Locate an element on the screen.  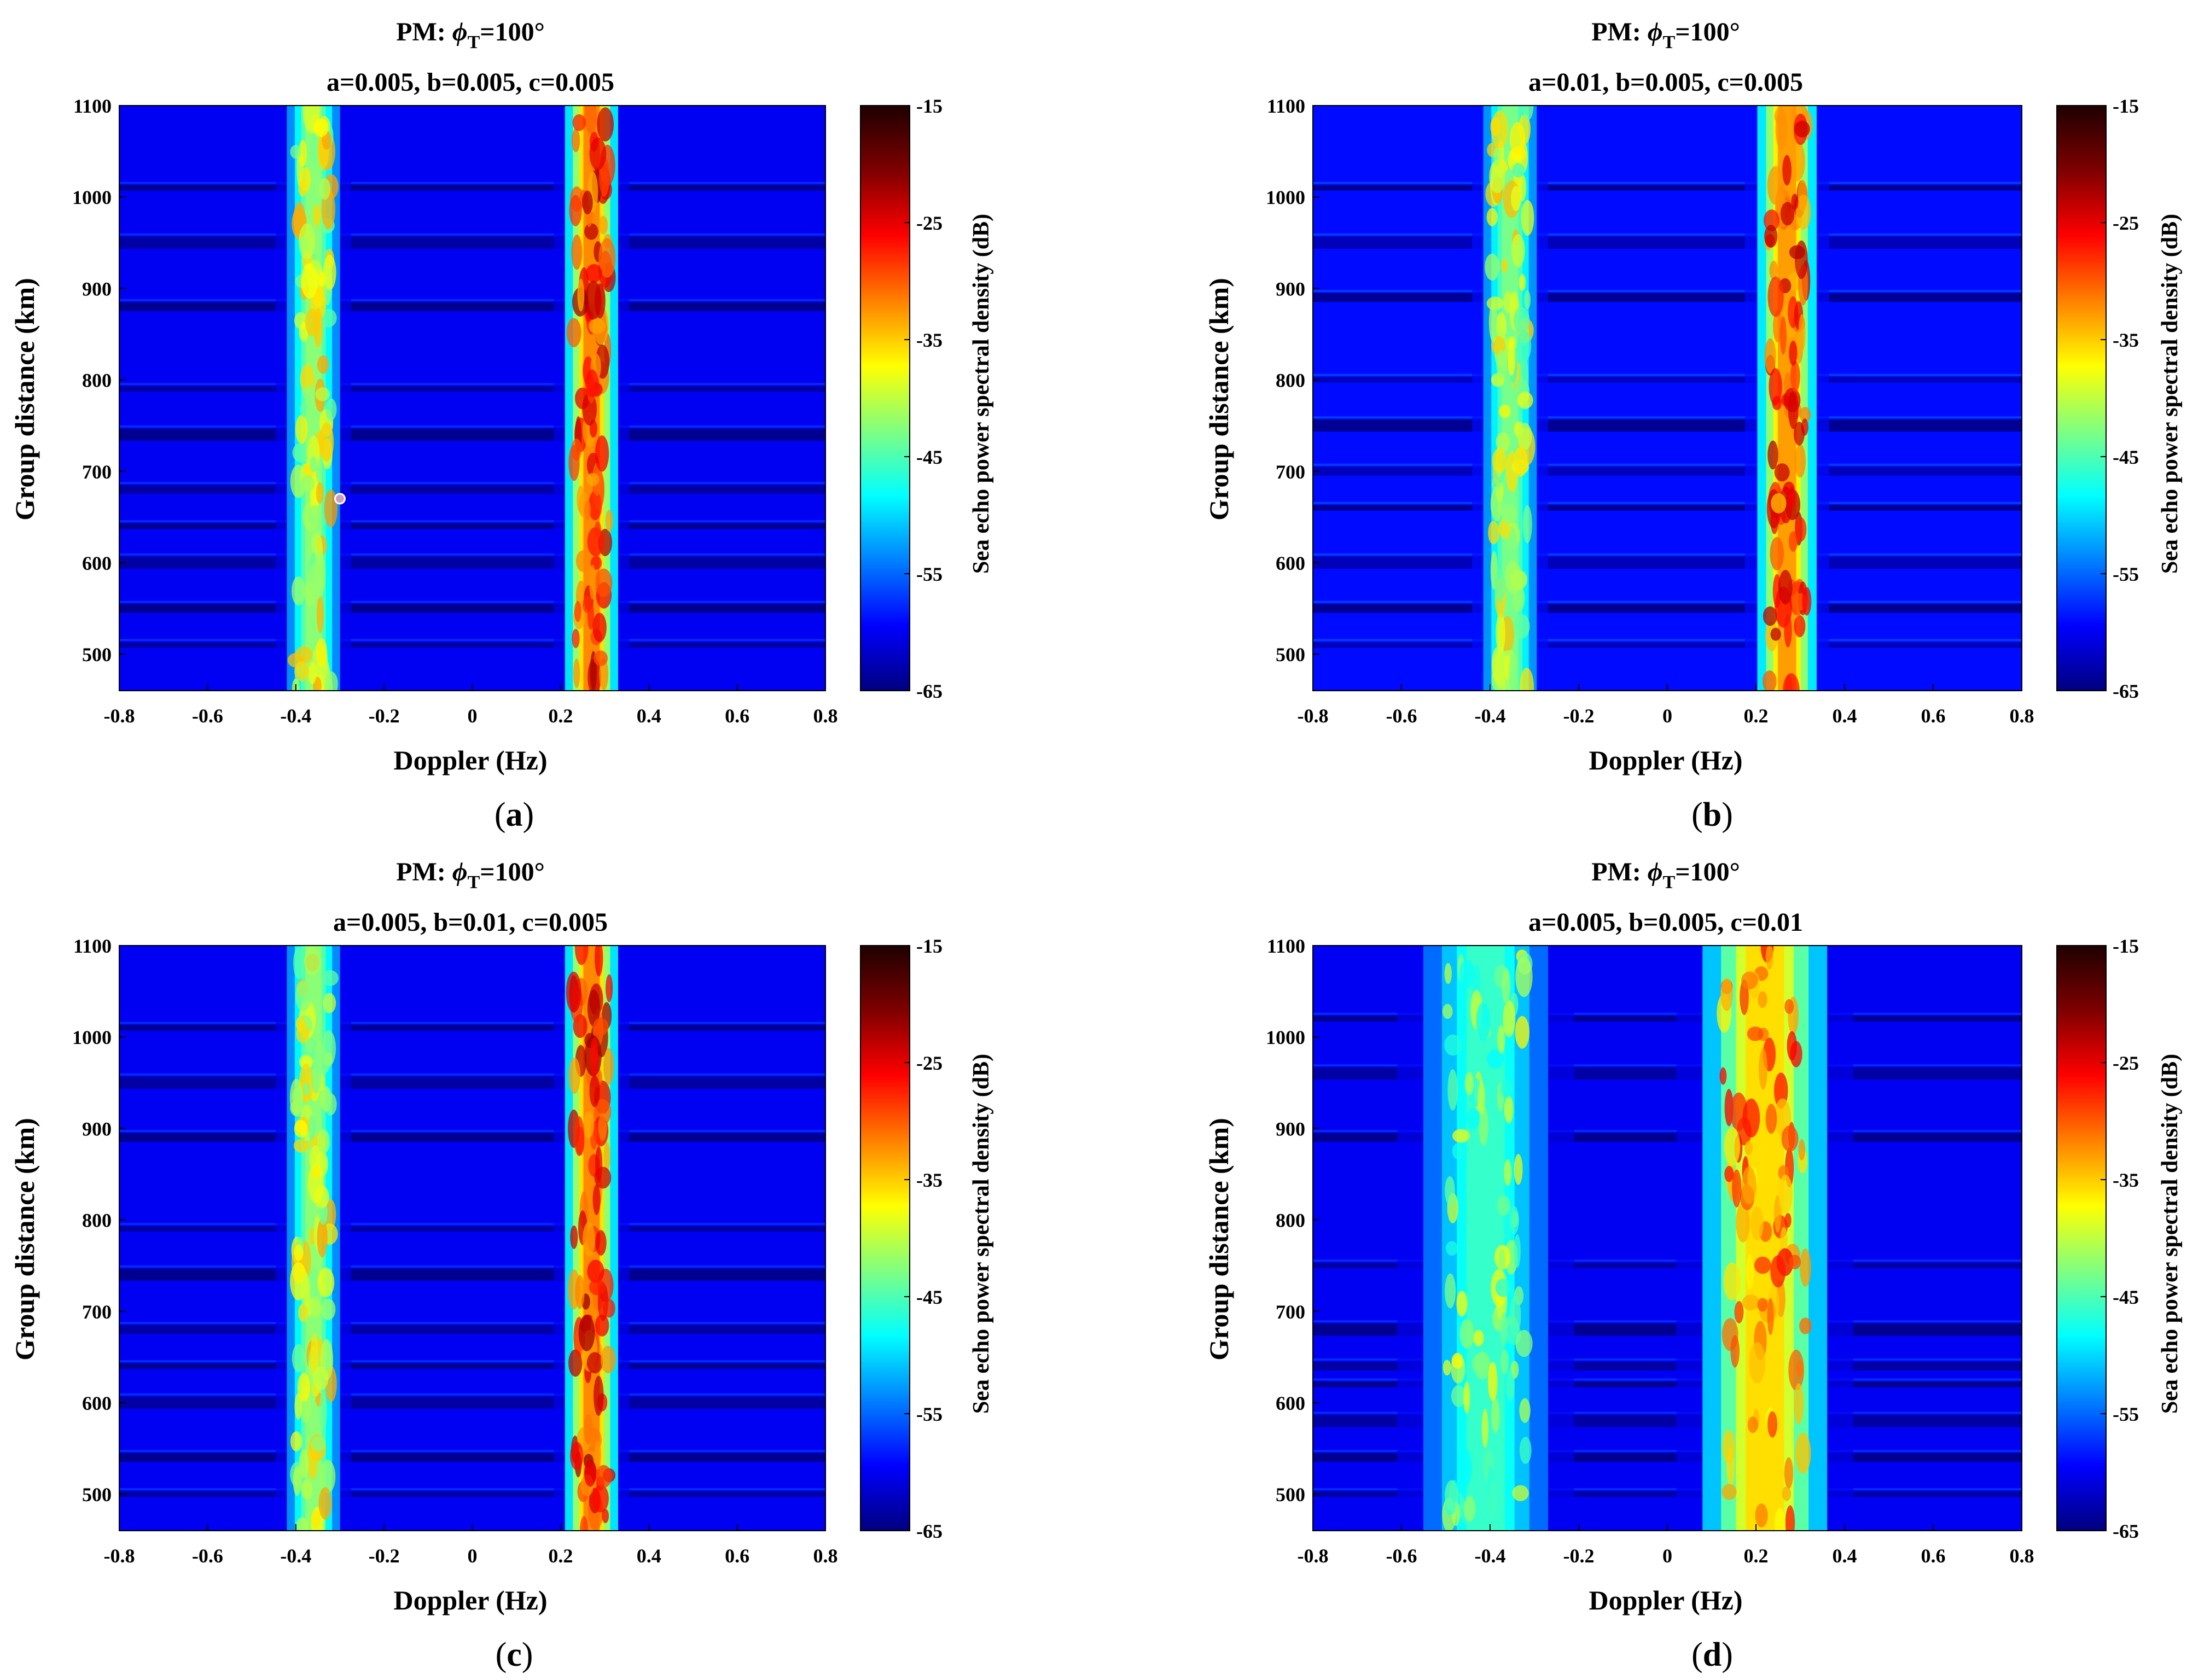
colorbar-gradient is located at coordinates (2081, 1238).